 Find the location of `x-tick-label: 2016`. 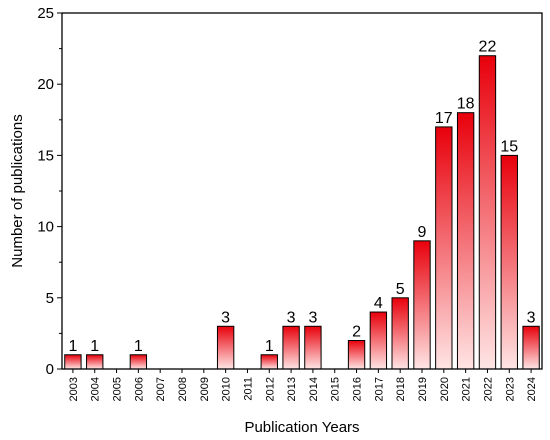

x-tick-label: 2016 is located at coordinates (358, 389).